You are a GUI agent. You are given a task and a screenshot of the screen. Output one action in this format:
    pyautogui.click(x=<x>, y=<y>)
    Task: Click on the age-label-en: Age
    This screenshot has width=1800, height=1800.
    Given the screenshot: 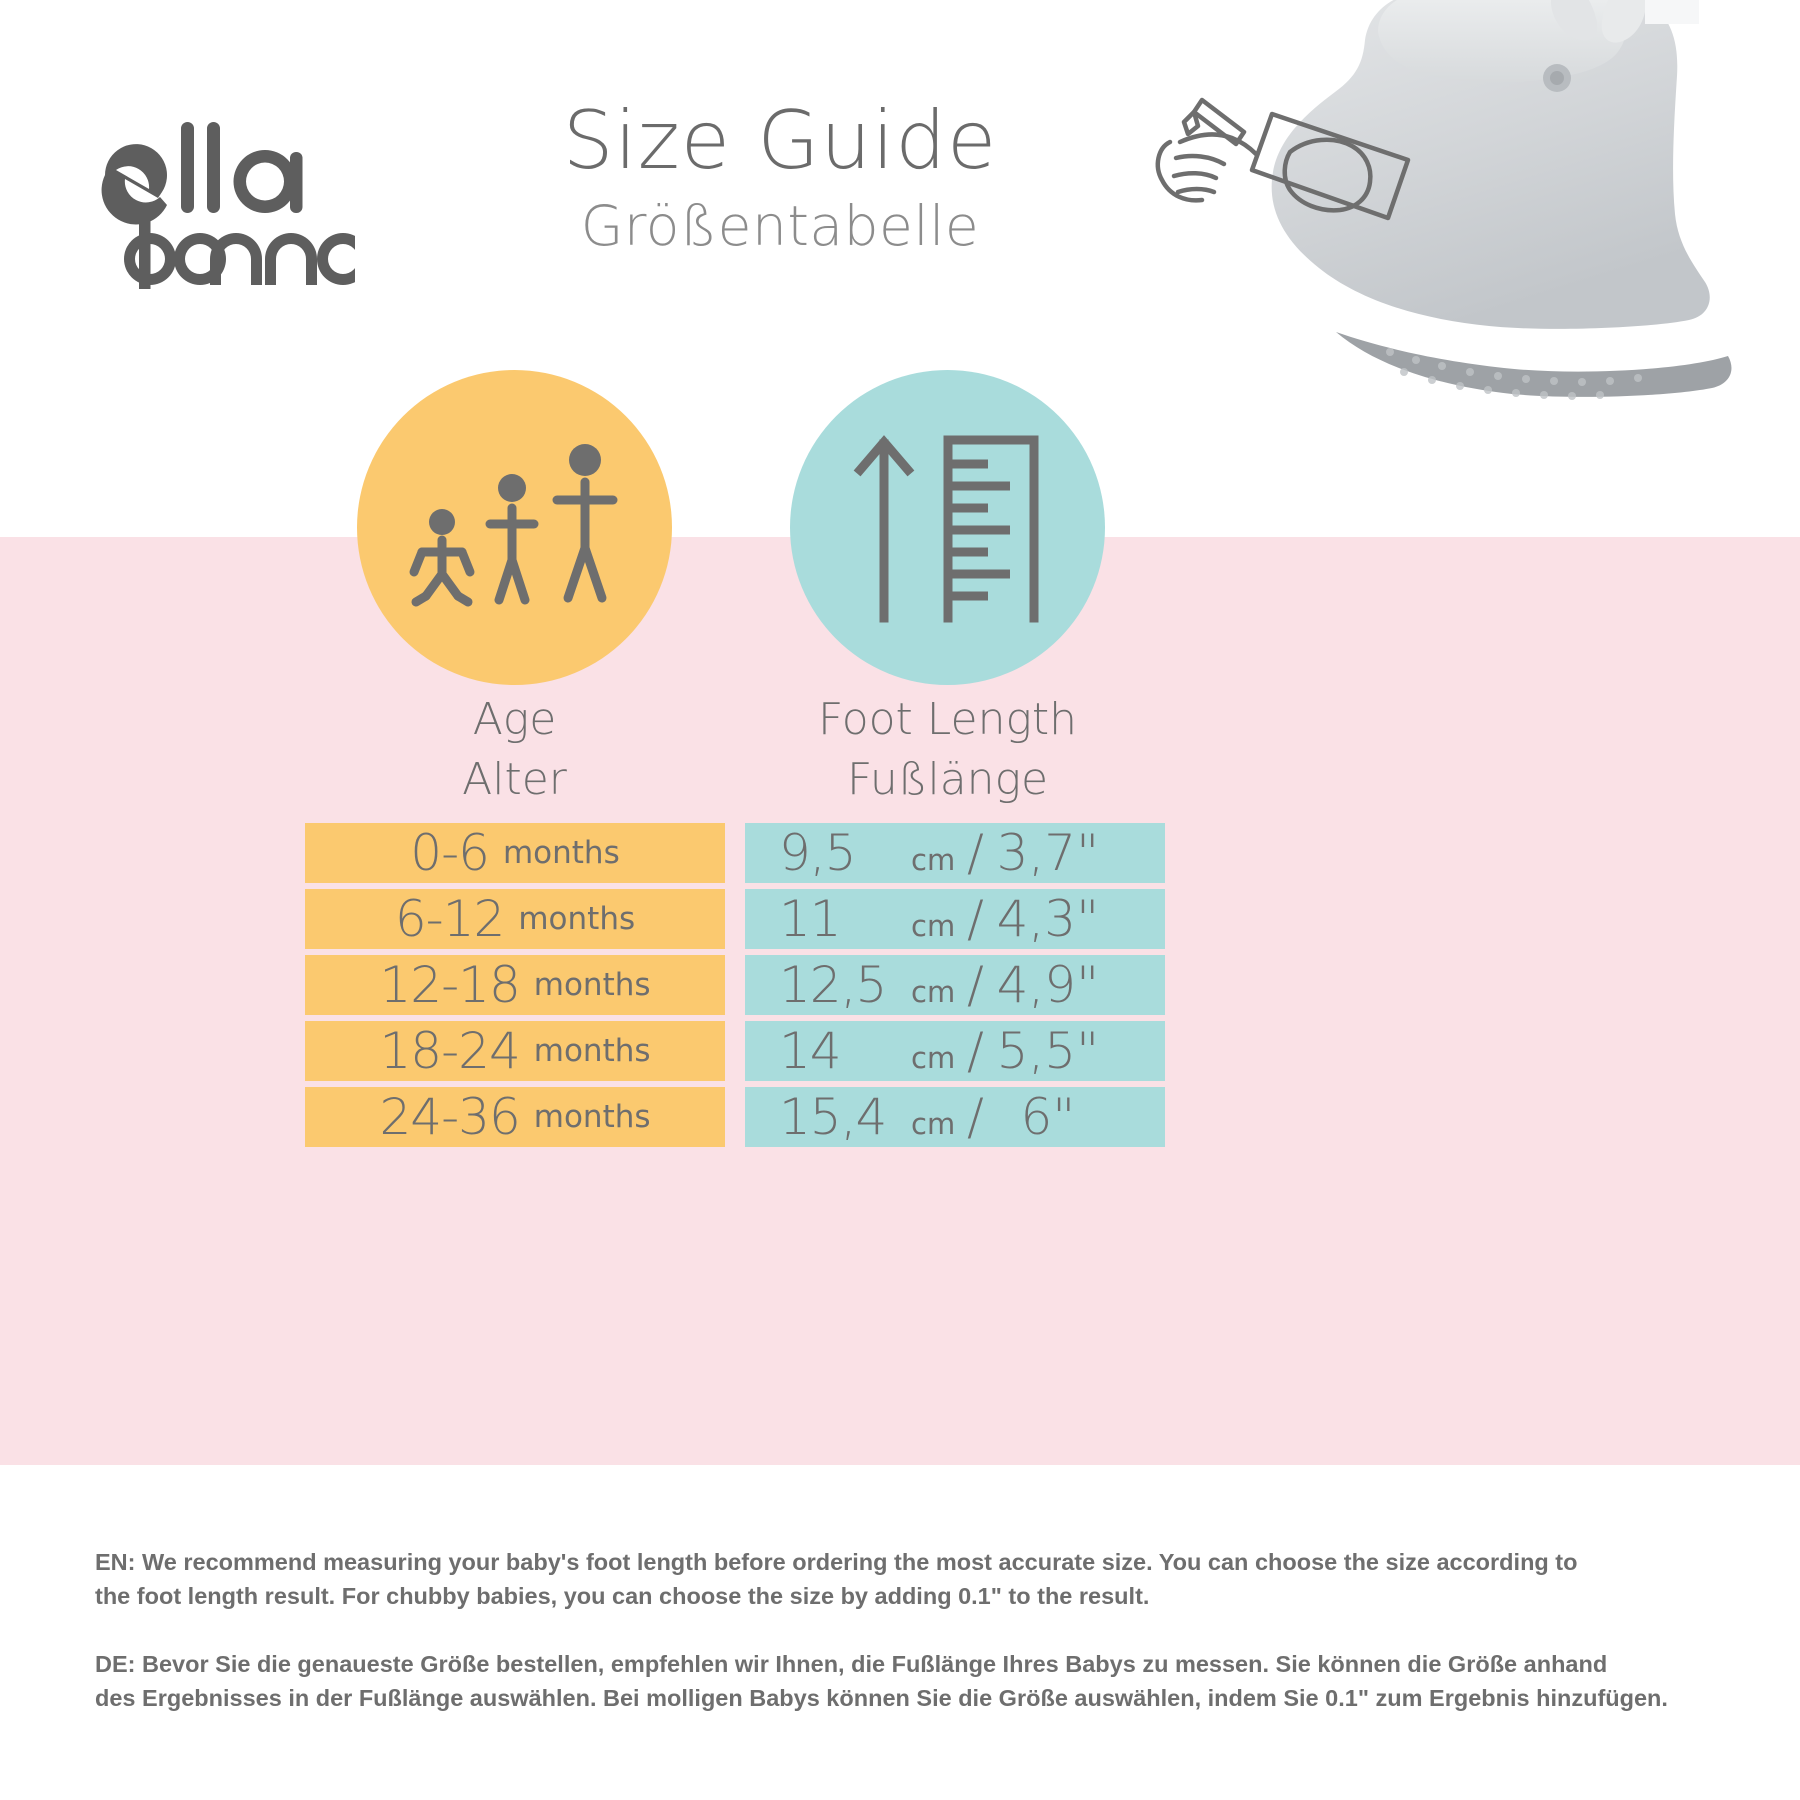 What is the action you would take?
    pyautogui.click(x=514, y=719)
    